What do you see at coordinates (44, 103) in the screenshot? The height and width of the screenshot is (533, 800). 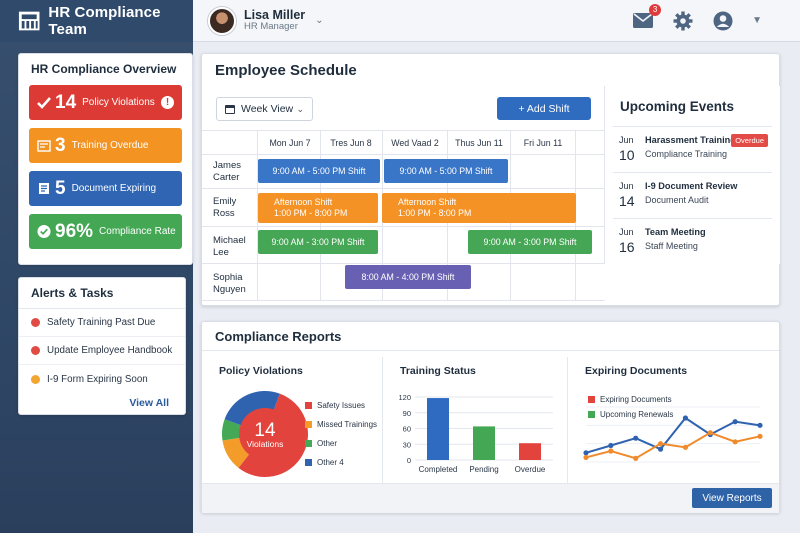 I see `check-icon` at bounding box center [44, 103].